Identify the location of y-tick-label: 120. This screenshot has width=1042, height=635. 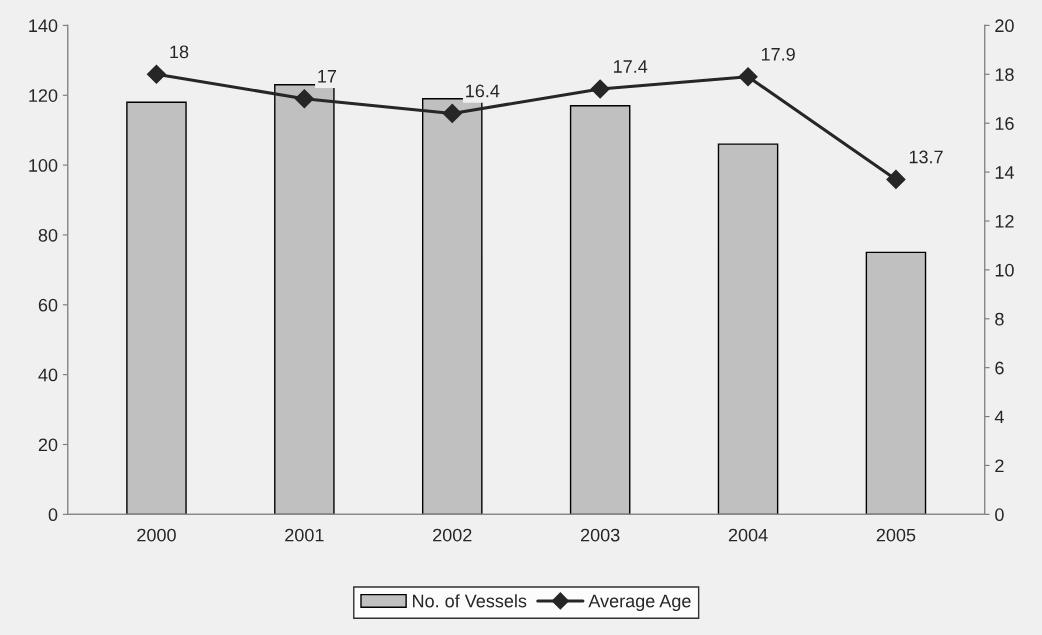
(43, 95).